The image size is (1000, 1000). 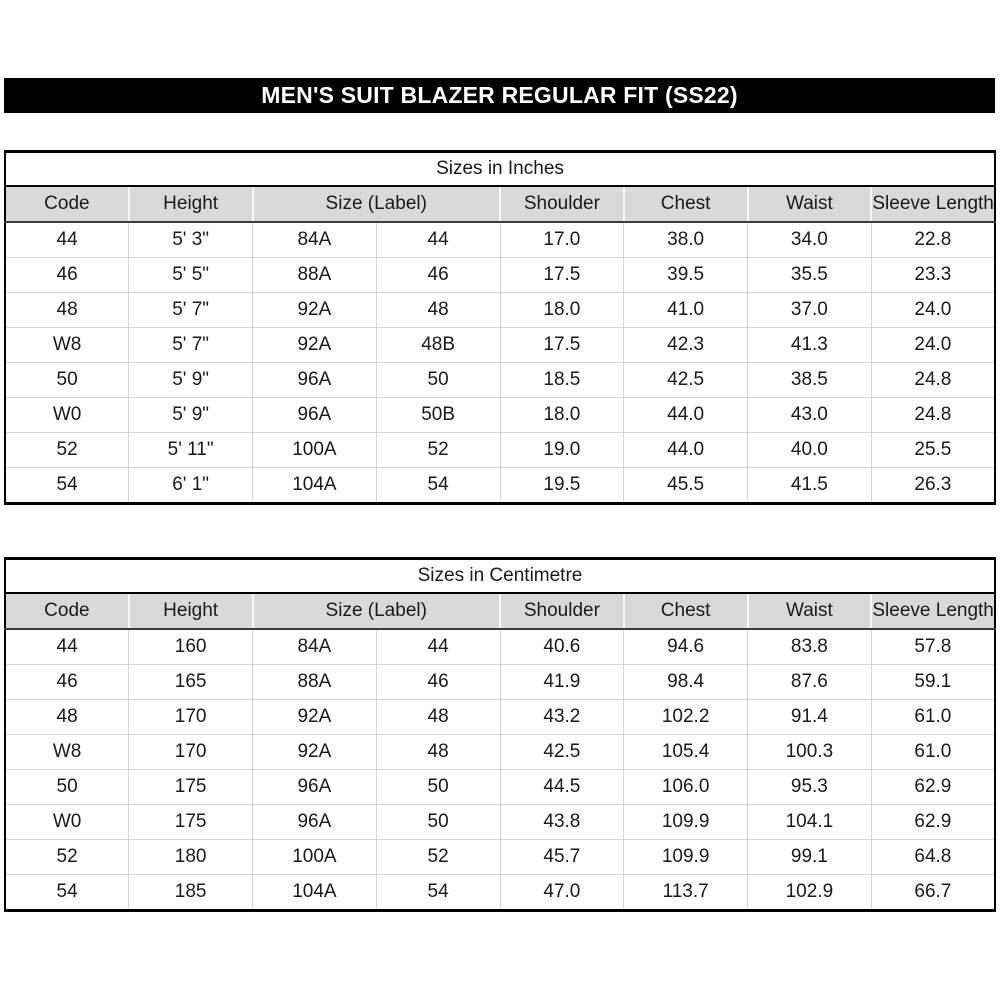 What do you see at coordinates (685, 485) in the screenshot?
I see `table-cell: 45.5` at bounding box center [685, 485].